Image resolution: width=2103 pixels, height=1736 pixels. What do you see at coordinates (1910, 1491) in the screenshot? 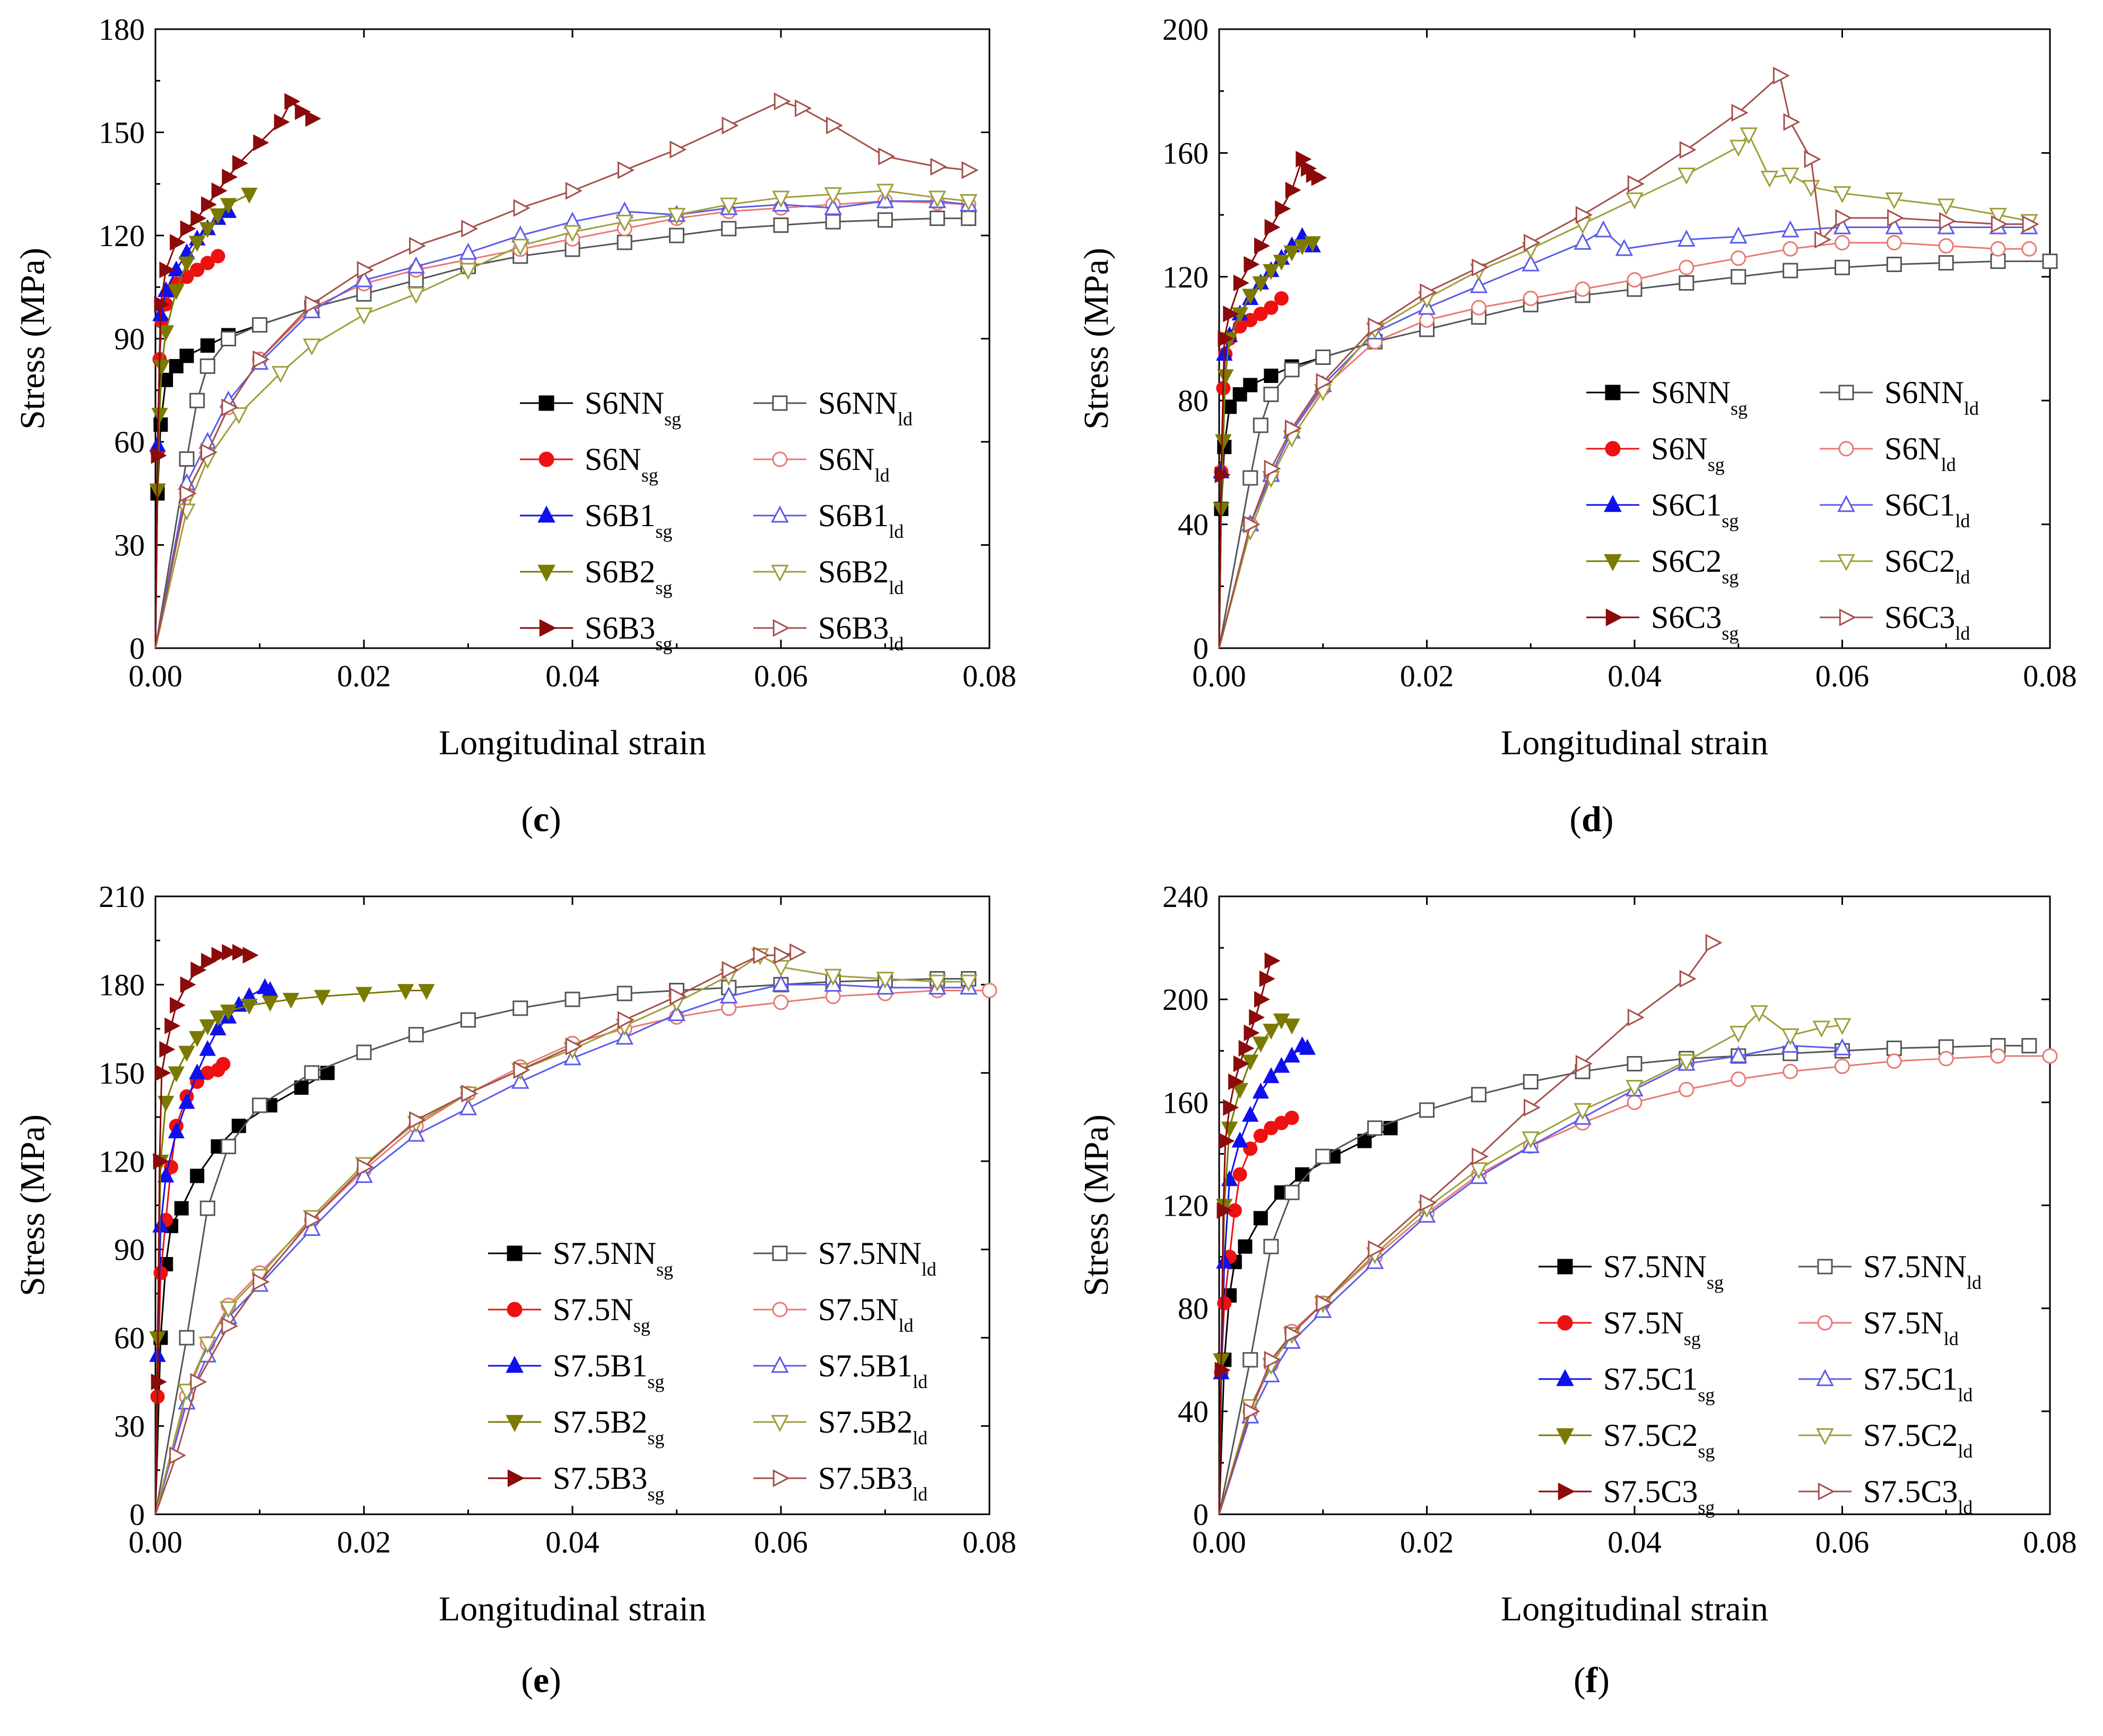
I see `legend-name: S7.5C3` at bounding box center [1910, 1491].